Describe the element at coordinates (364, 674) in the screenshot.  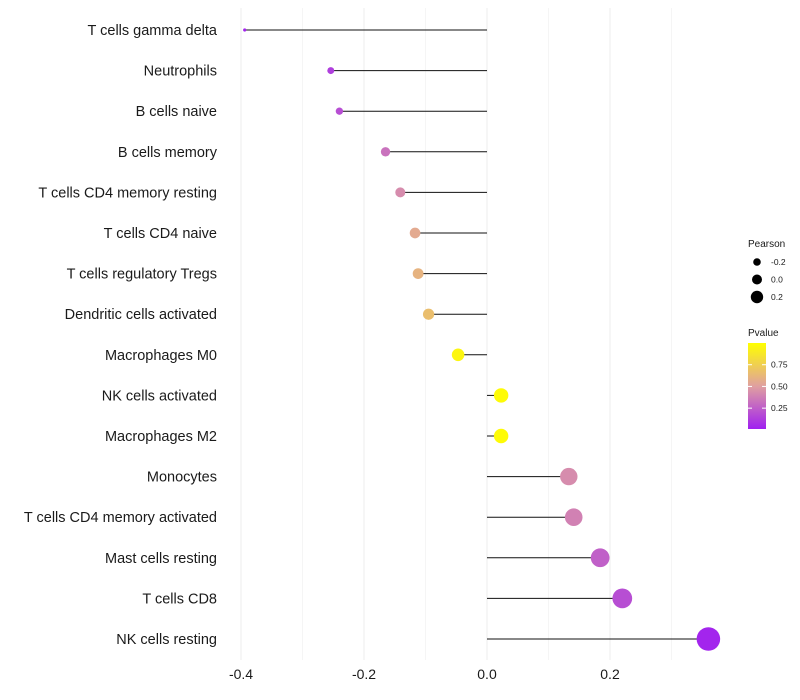
I see `x-tick-label: -0.2` at that location.